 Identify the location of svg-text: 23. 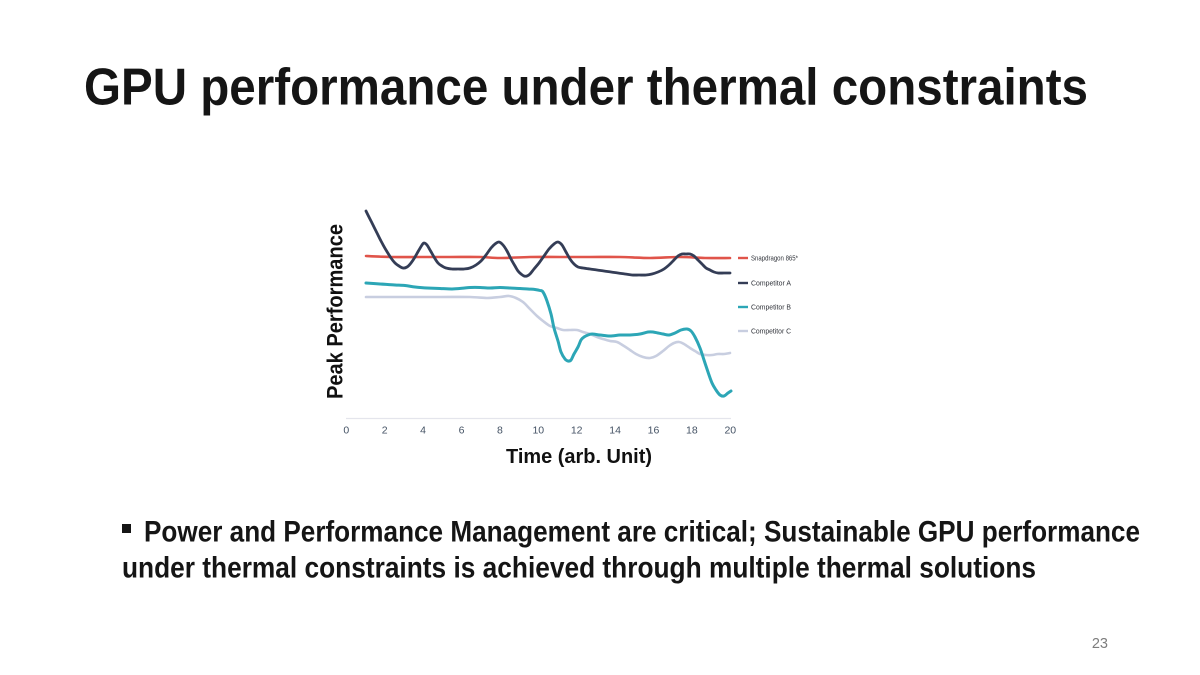
(1100, 644).